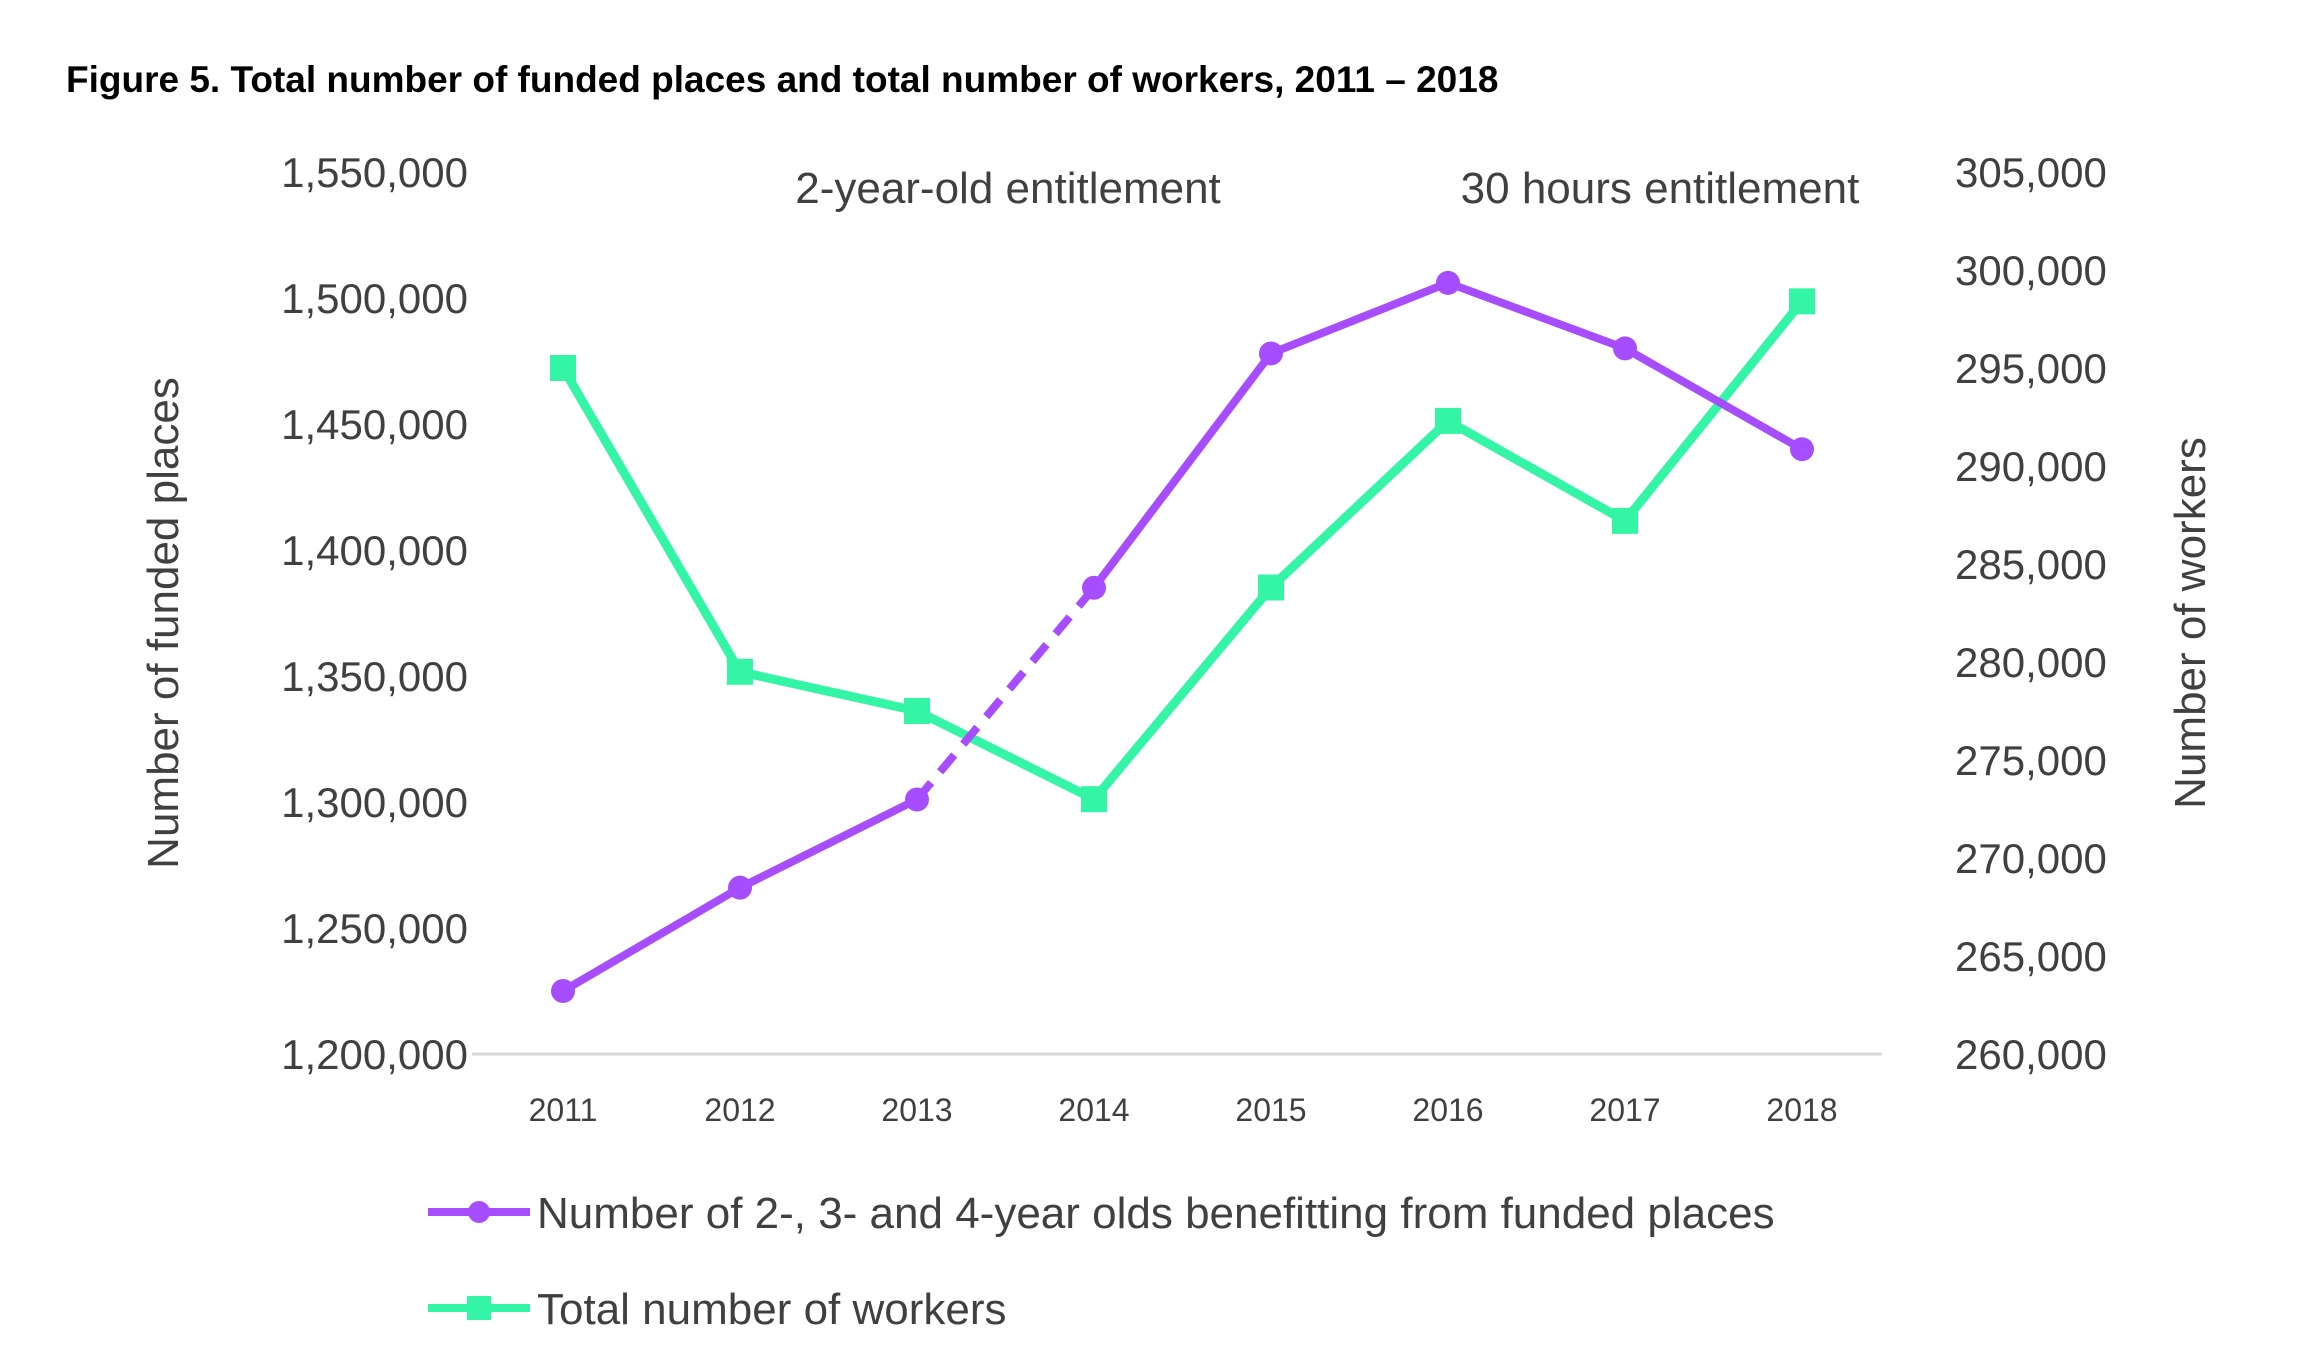 Image resolution: width=2316 pixels, height=1353 pixels. What do you see at coordinates (2031, 564) in the screenshot?
I see `y-right-tick-label: 285,000` at bounding box center [2031, 564].